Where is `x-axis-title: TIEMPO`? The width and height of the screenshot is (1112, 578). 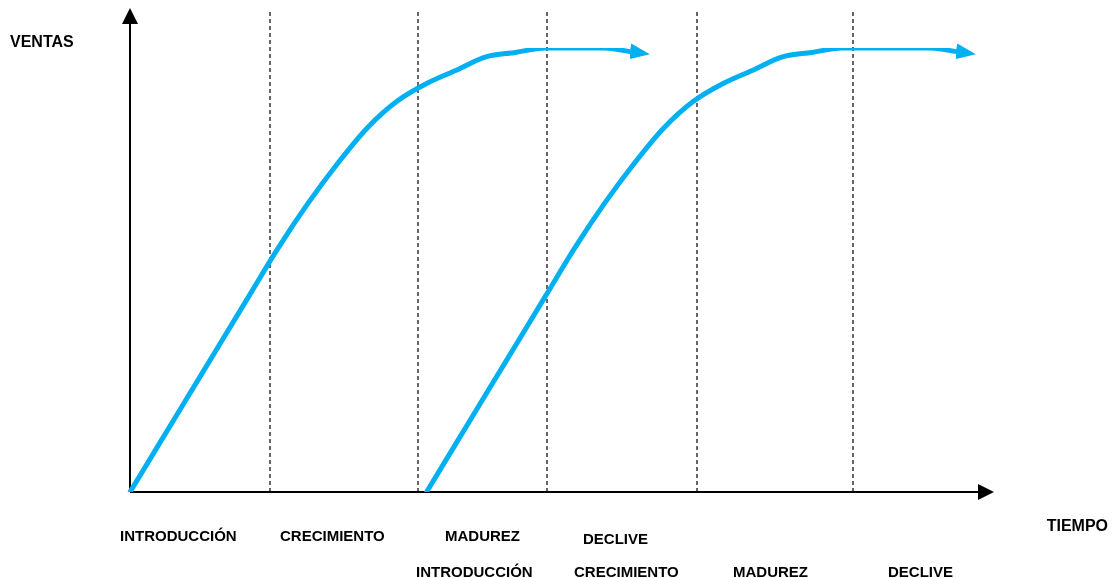 x-axis-title: TIEMPO is located at coordinates (1077, 526).